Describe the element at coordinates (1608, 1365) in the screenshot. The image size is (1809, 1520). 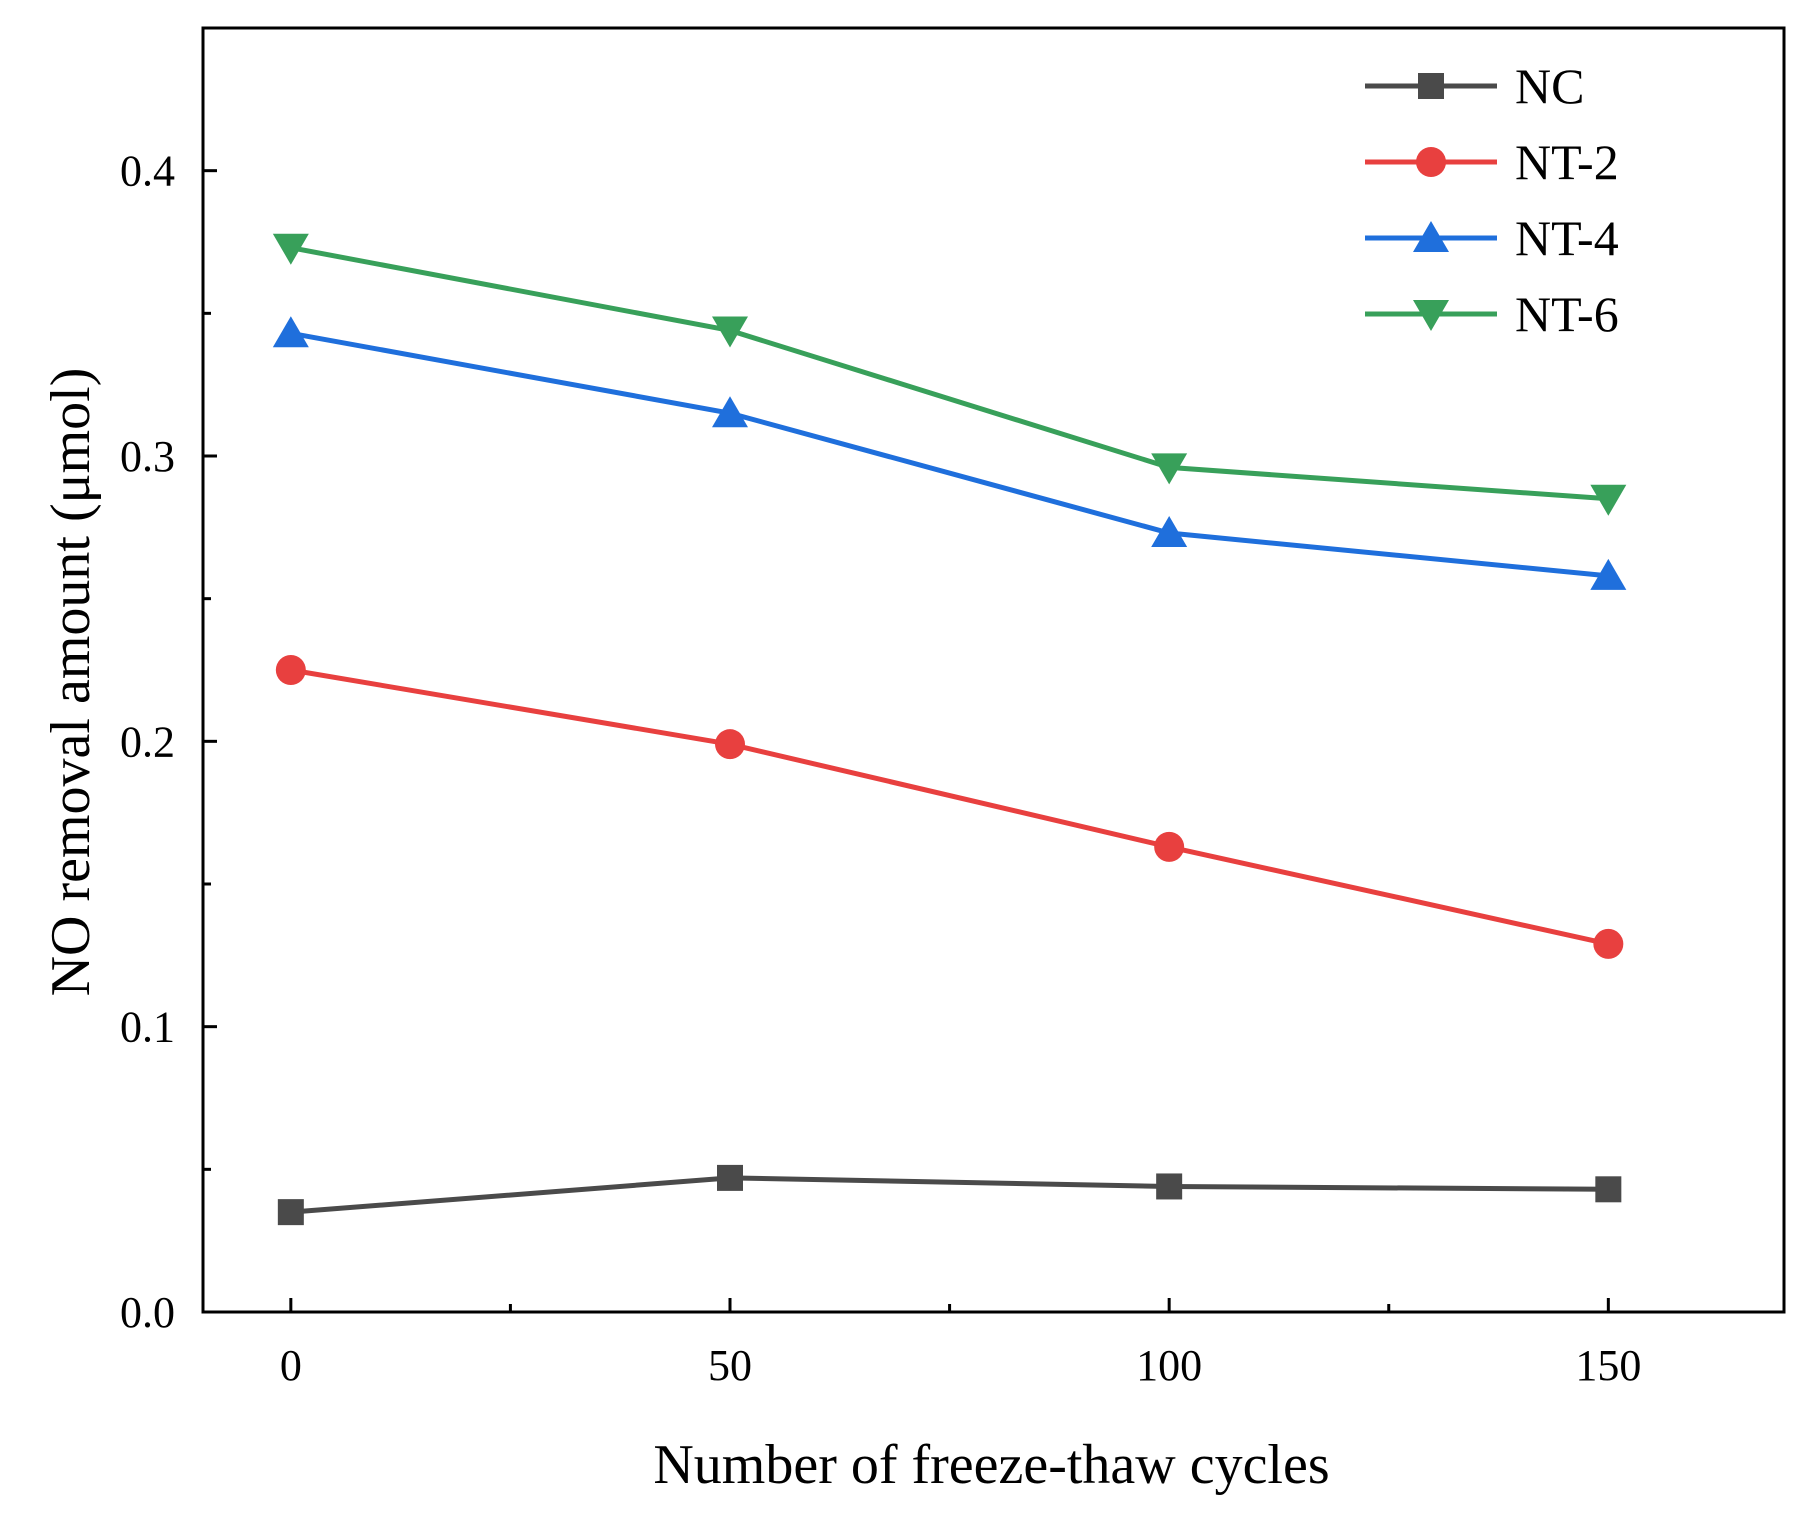
I see `x-tick-label: 150` at that location.